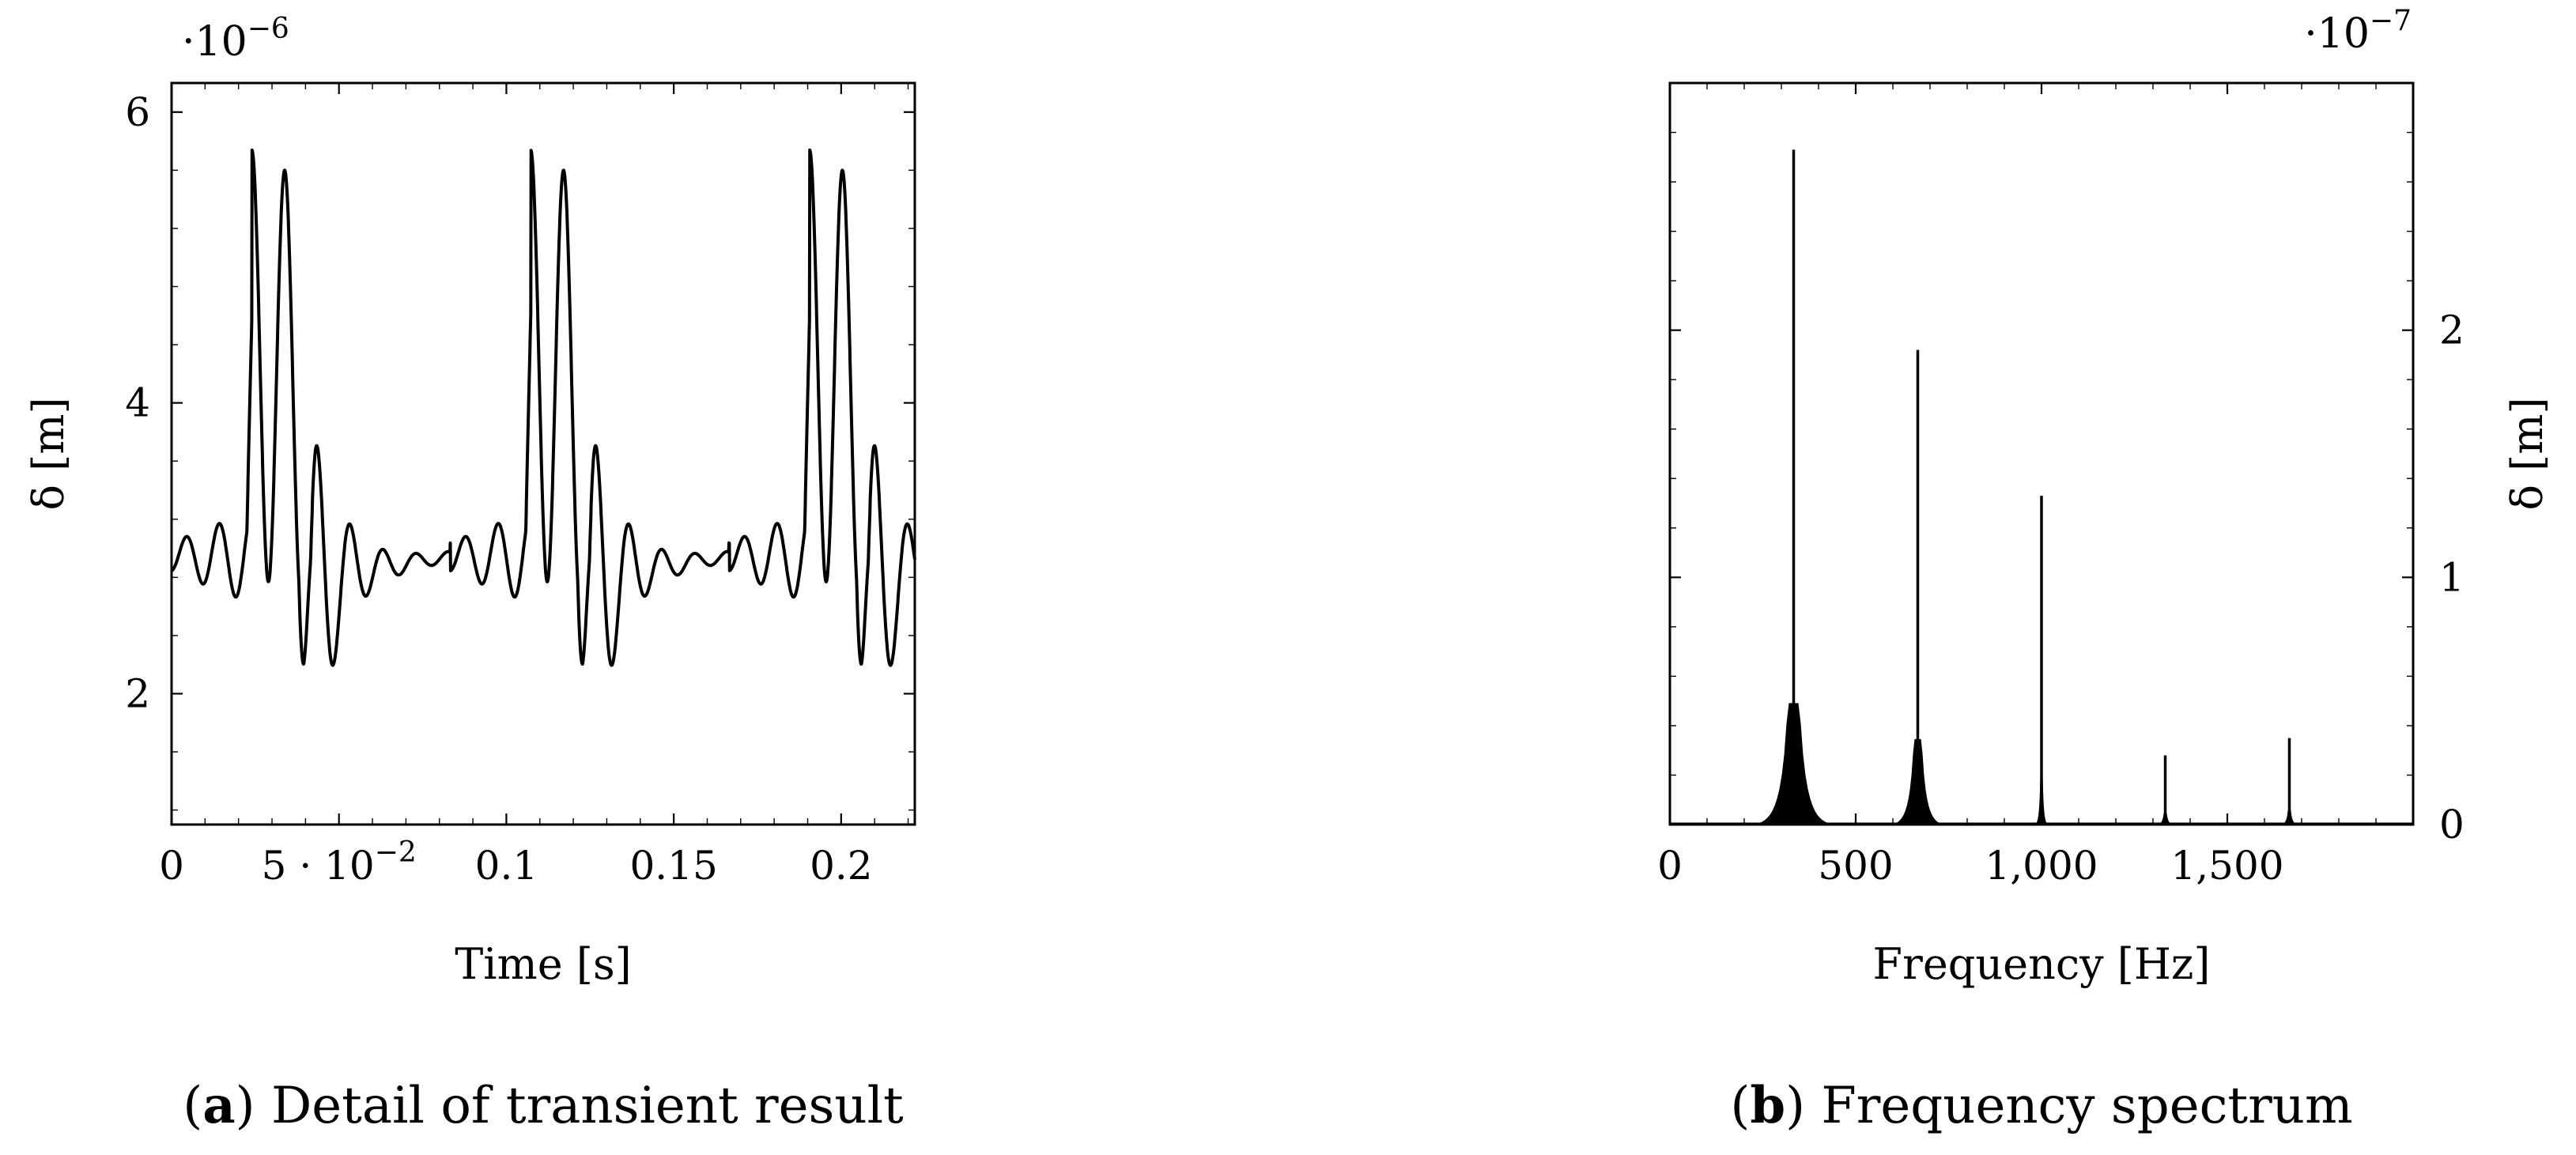 The height and width of the screenshot is (1155, 2576). Describe the element at coordinates (49, 453) in the screenshot. I see `transient-y-axis-label: δ [m]` at that location.